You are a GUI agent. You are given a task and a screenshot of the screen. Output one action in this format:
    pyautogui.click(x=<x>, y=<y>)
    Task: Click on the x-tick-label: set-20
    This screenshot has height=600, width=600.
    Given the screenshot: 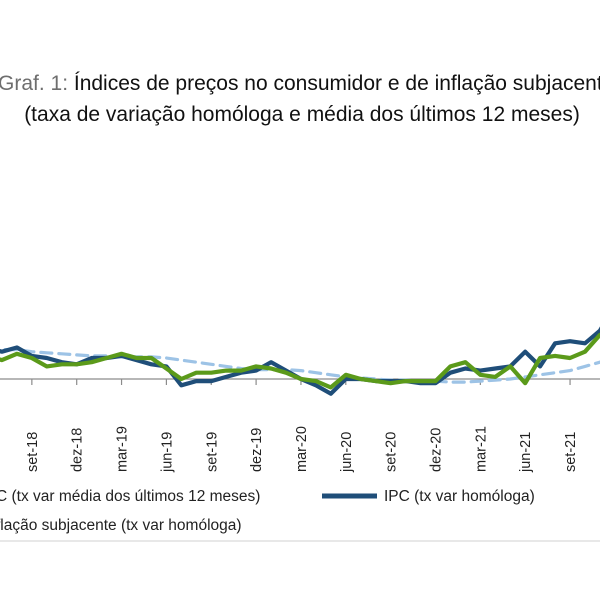 What is the action you would take?
    pyautogui.click(x=392, y=452)
    